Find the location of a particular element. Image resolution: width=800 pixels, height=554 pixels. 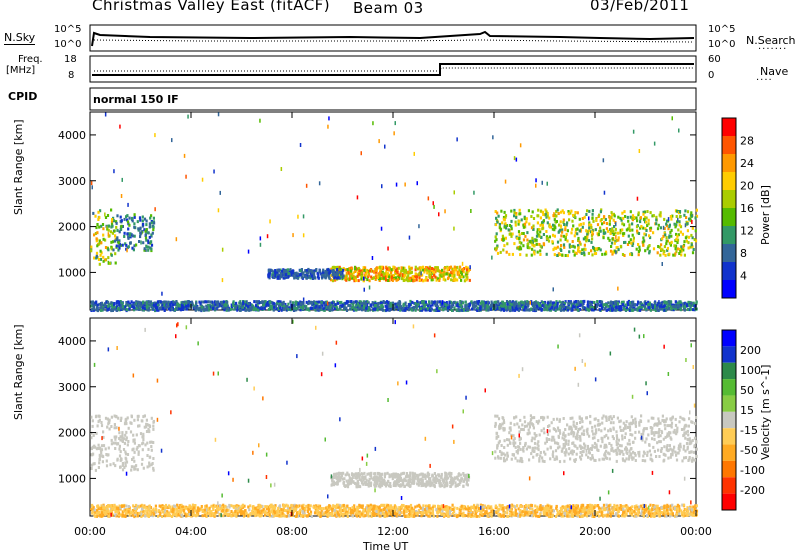

y-tick-label: 4000 is located at coordinates (72, 135).